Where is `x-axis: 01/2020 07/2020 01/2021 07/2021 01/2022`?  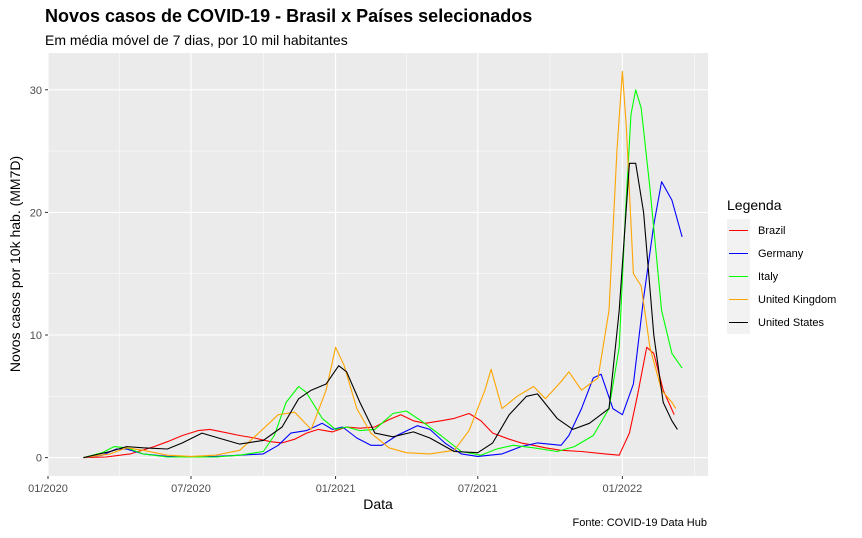
x-axis: 01/2020 07/2020 01/2021 07/2021 01/2022 is located at coordinates (335, 485).